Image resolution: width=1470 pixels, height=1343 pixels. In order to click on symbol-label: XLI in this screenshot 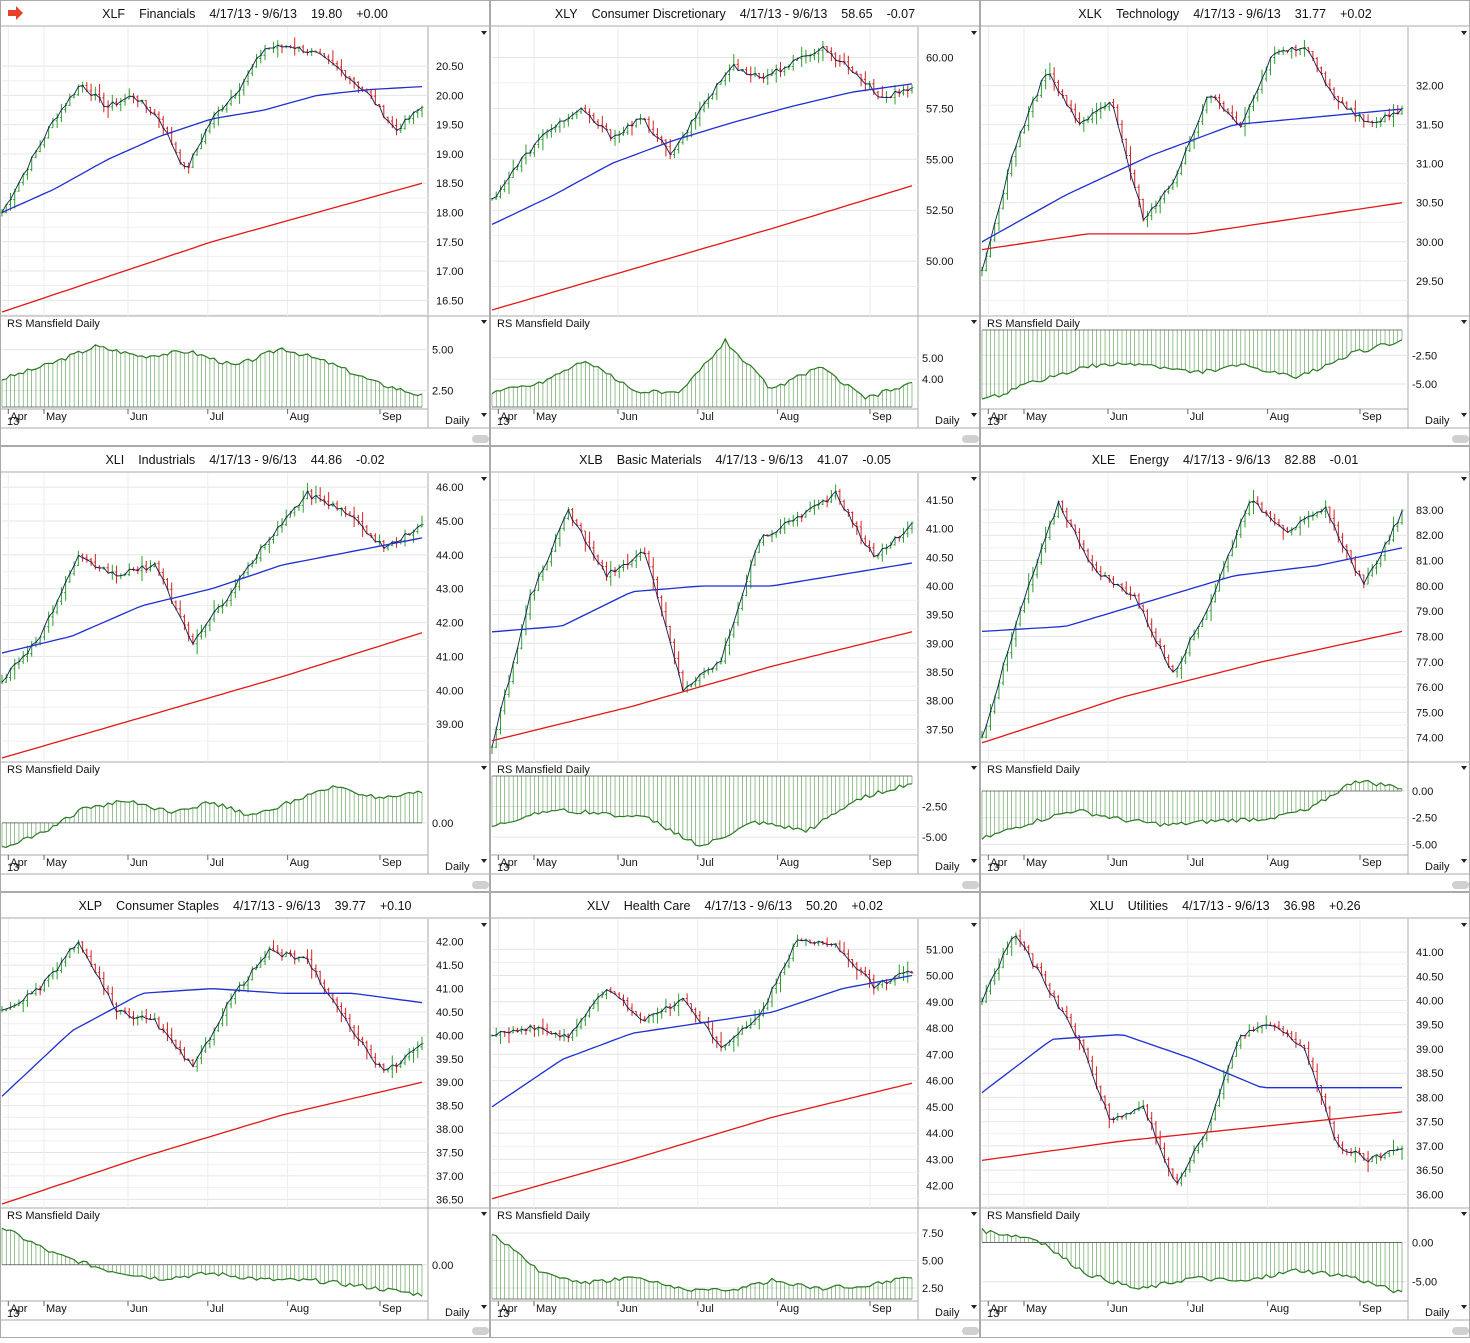, I will do `click(114, 460)`.